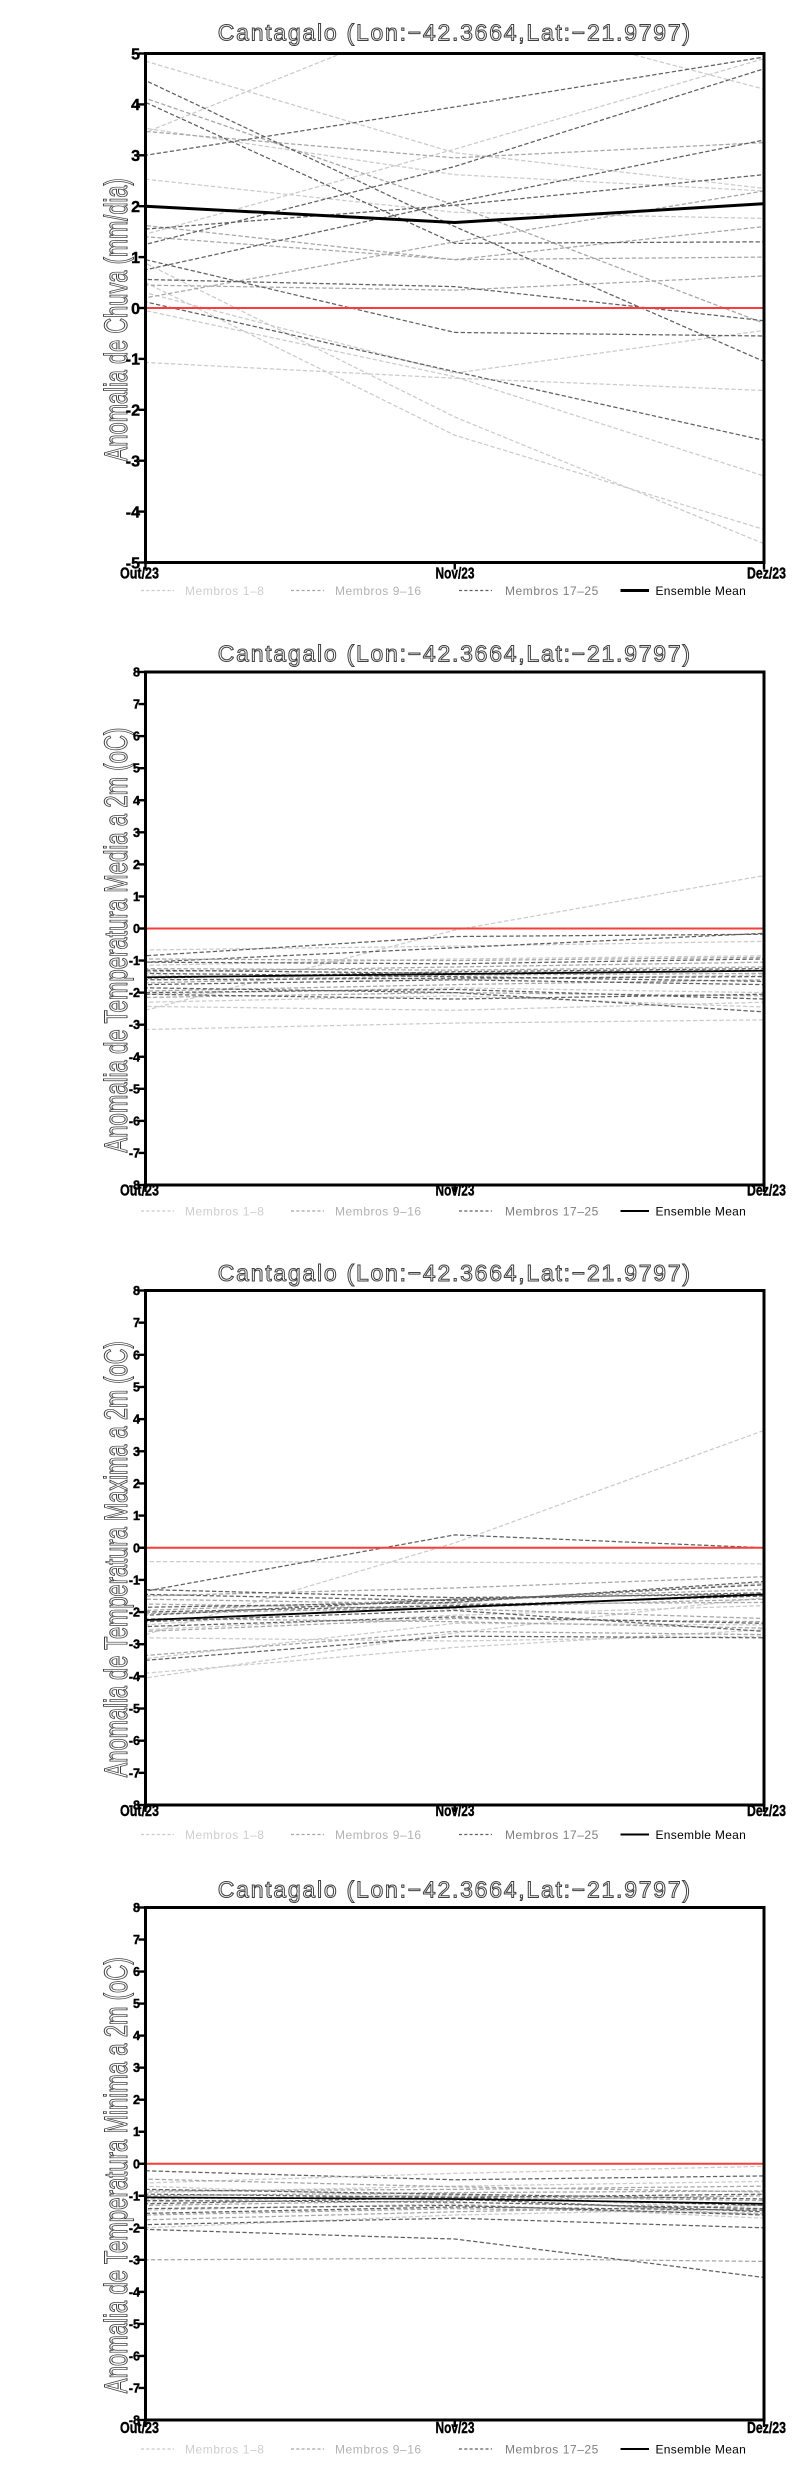 This screenshot has height=2472, width=800. I want to click on svg-text:Anomalia de Temperatura Maxima: Anomalia de Temperatura Maxima a 2m (oC), so click(116, 1559).